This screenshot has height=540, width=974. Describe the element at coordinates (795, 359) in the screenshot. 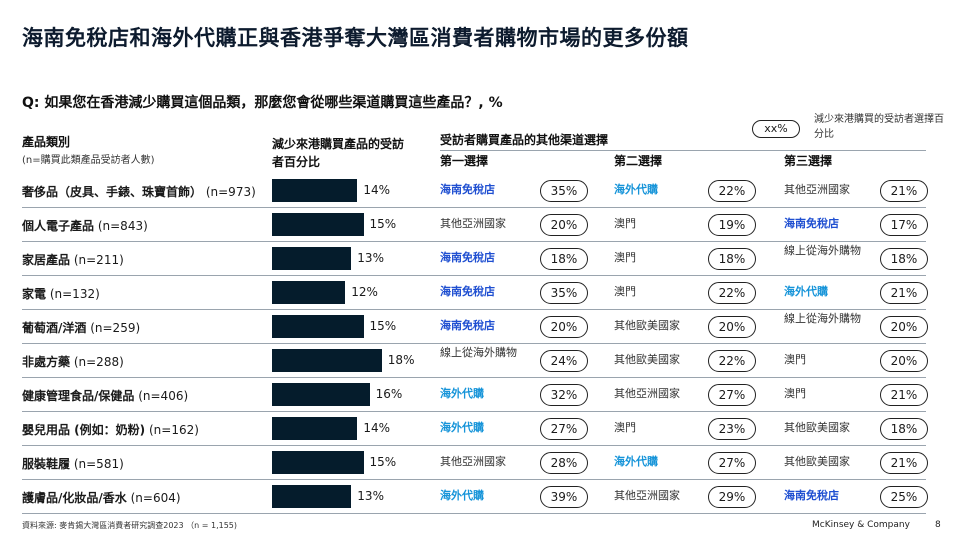

I see `channel-choice-3: 澳門` at that location.